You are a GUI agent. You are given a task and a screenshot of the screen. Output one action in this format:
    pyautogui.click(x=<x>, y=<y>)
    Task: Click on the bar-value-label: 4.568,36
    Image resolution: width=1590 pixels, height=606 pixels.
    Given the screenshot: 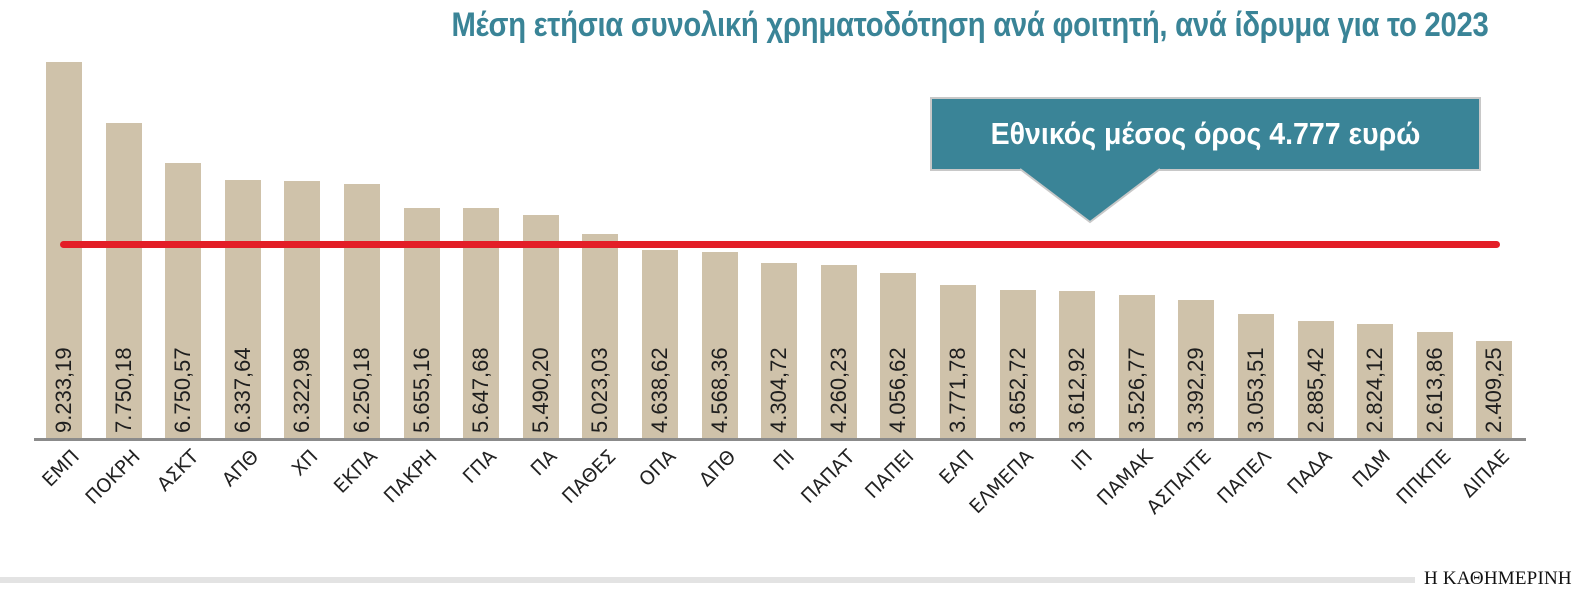 What is the action you would take?
    pyautogui.click(x=719, y=390)
    